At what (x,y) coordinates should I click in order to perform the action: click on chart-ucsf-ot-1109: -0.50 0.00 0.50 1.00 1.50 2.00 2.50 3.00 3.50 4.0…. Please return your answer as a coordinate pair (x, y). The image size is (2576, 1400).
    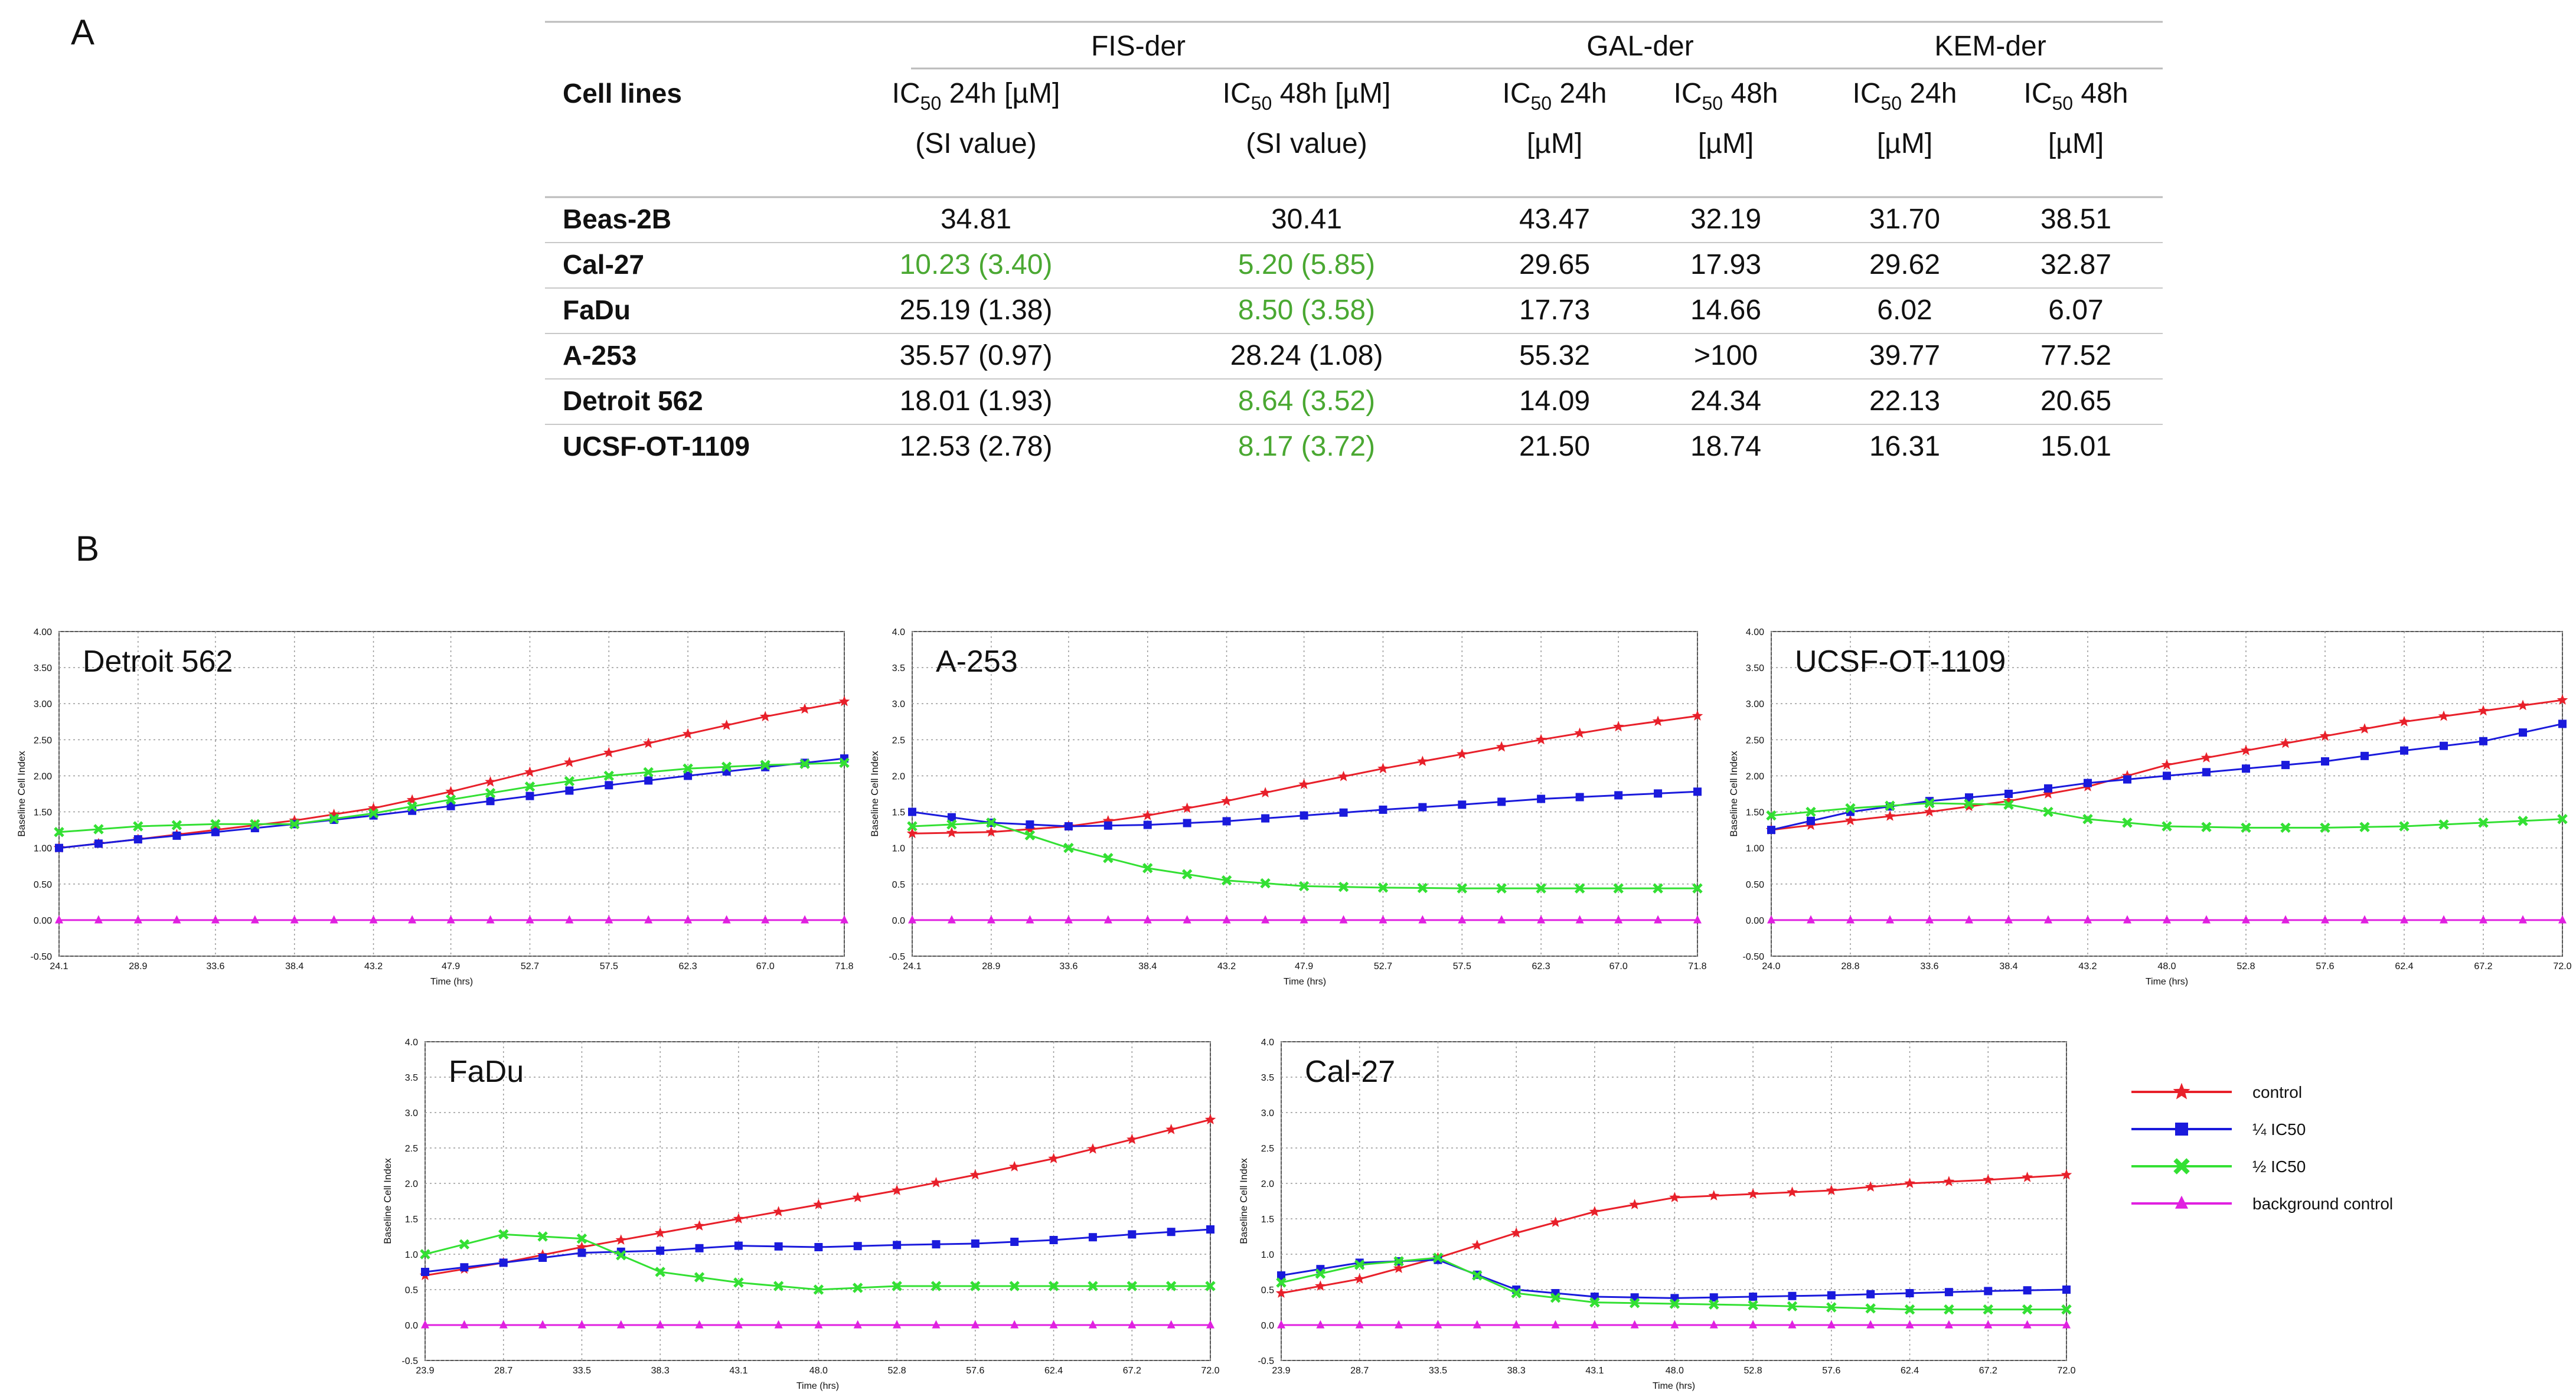
    Looking at the image, I should click on (2150, 807).